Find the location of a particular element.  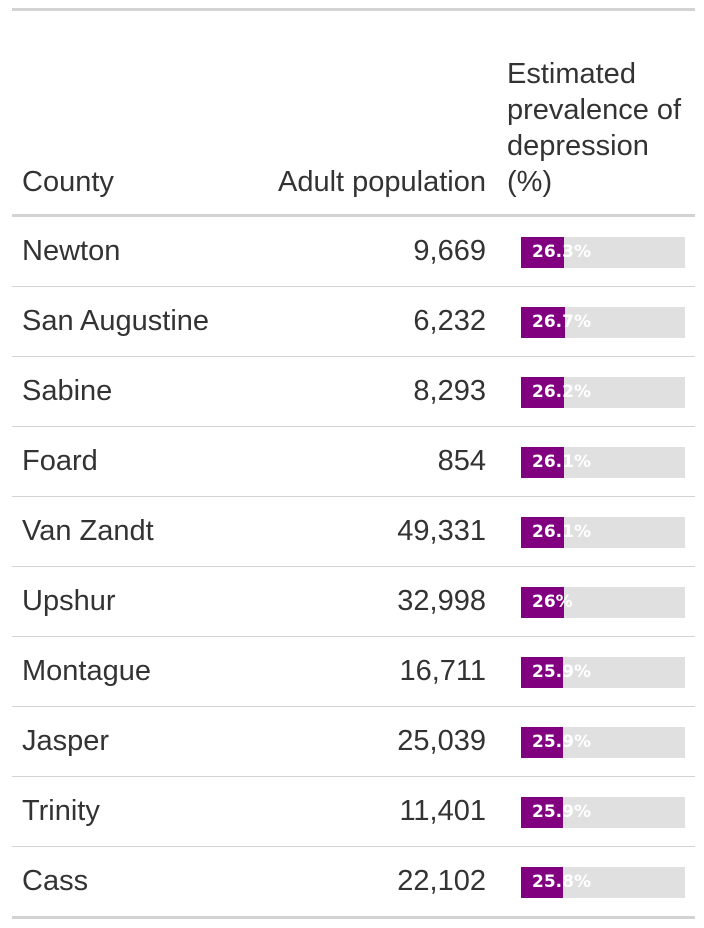

prevalence-label: 25.8% is located at coordinates (561, 882).